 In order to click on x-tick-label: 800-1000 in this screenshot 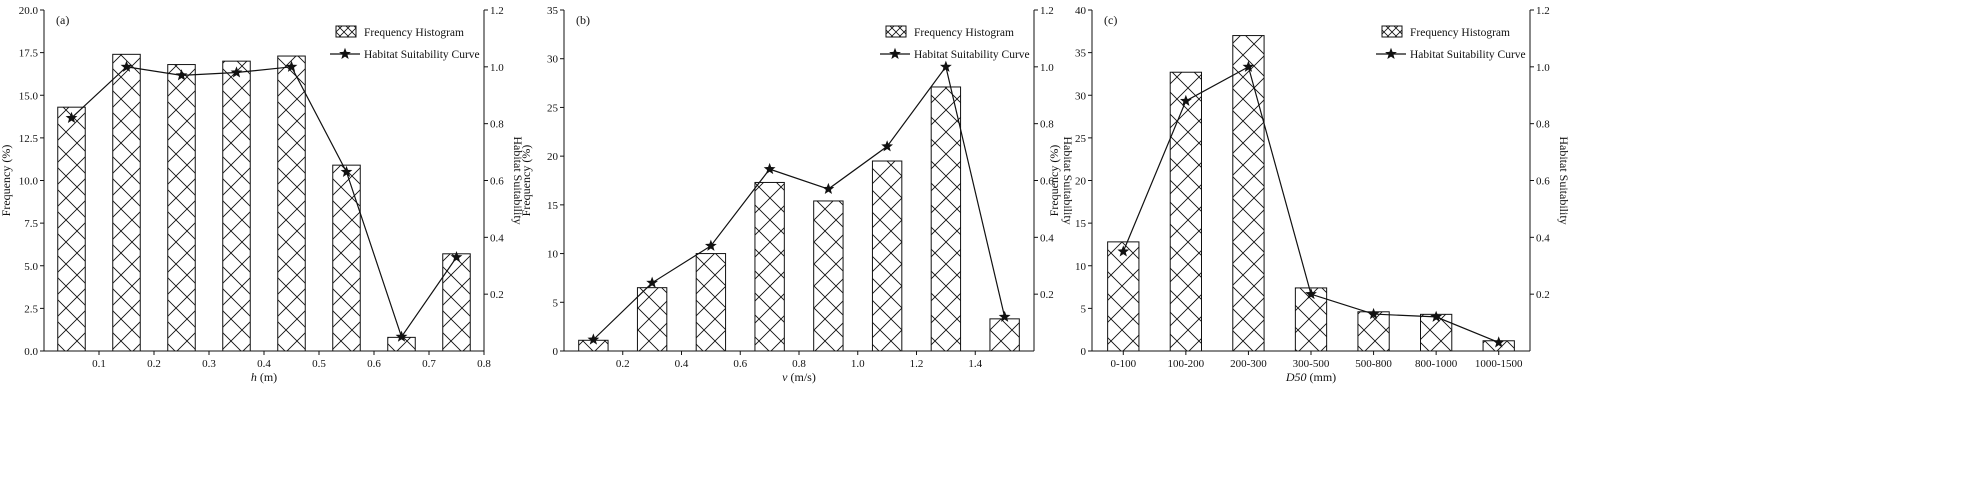, I will do `click(1436, 364)`.